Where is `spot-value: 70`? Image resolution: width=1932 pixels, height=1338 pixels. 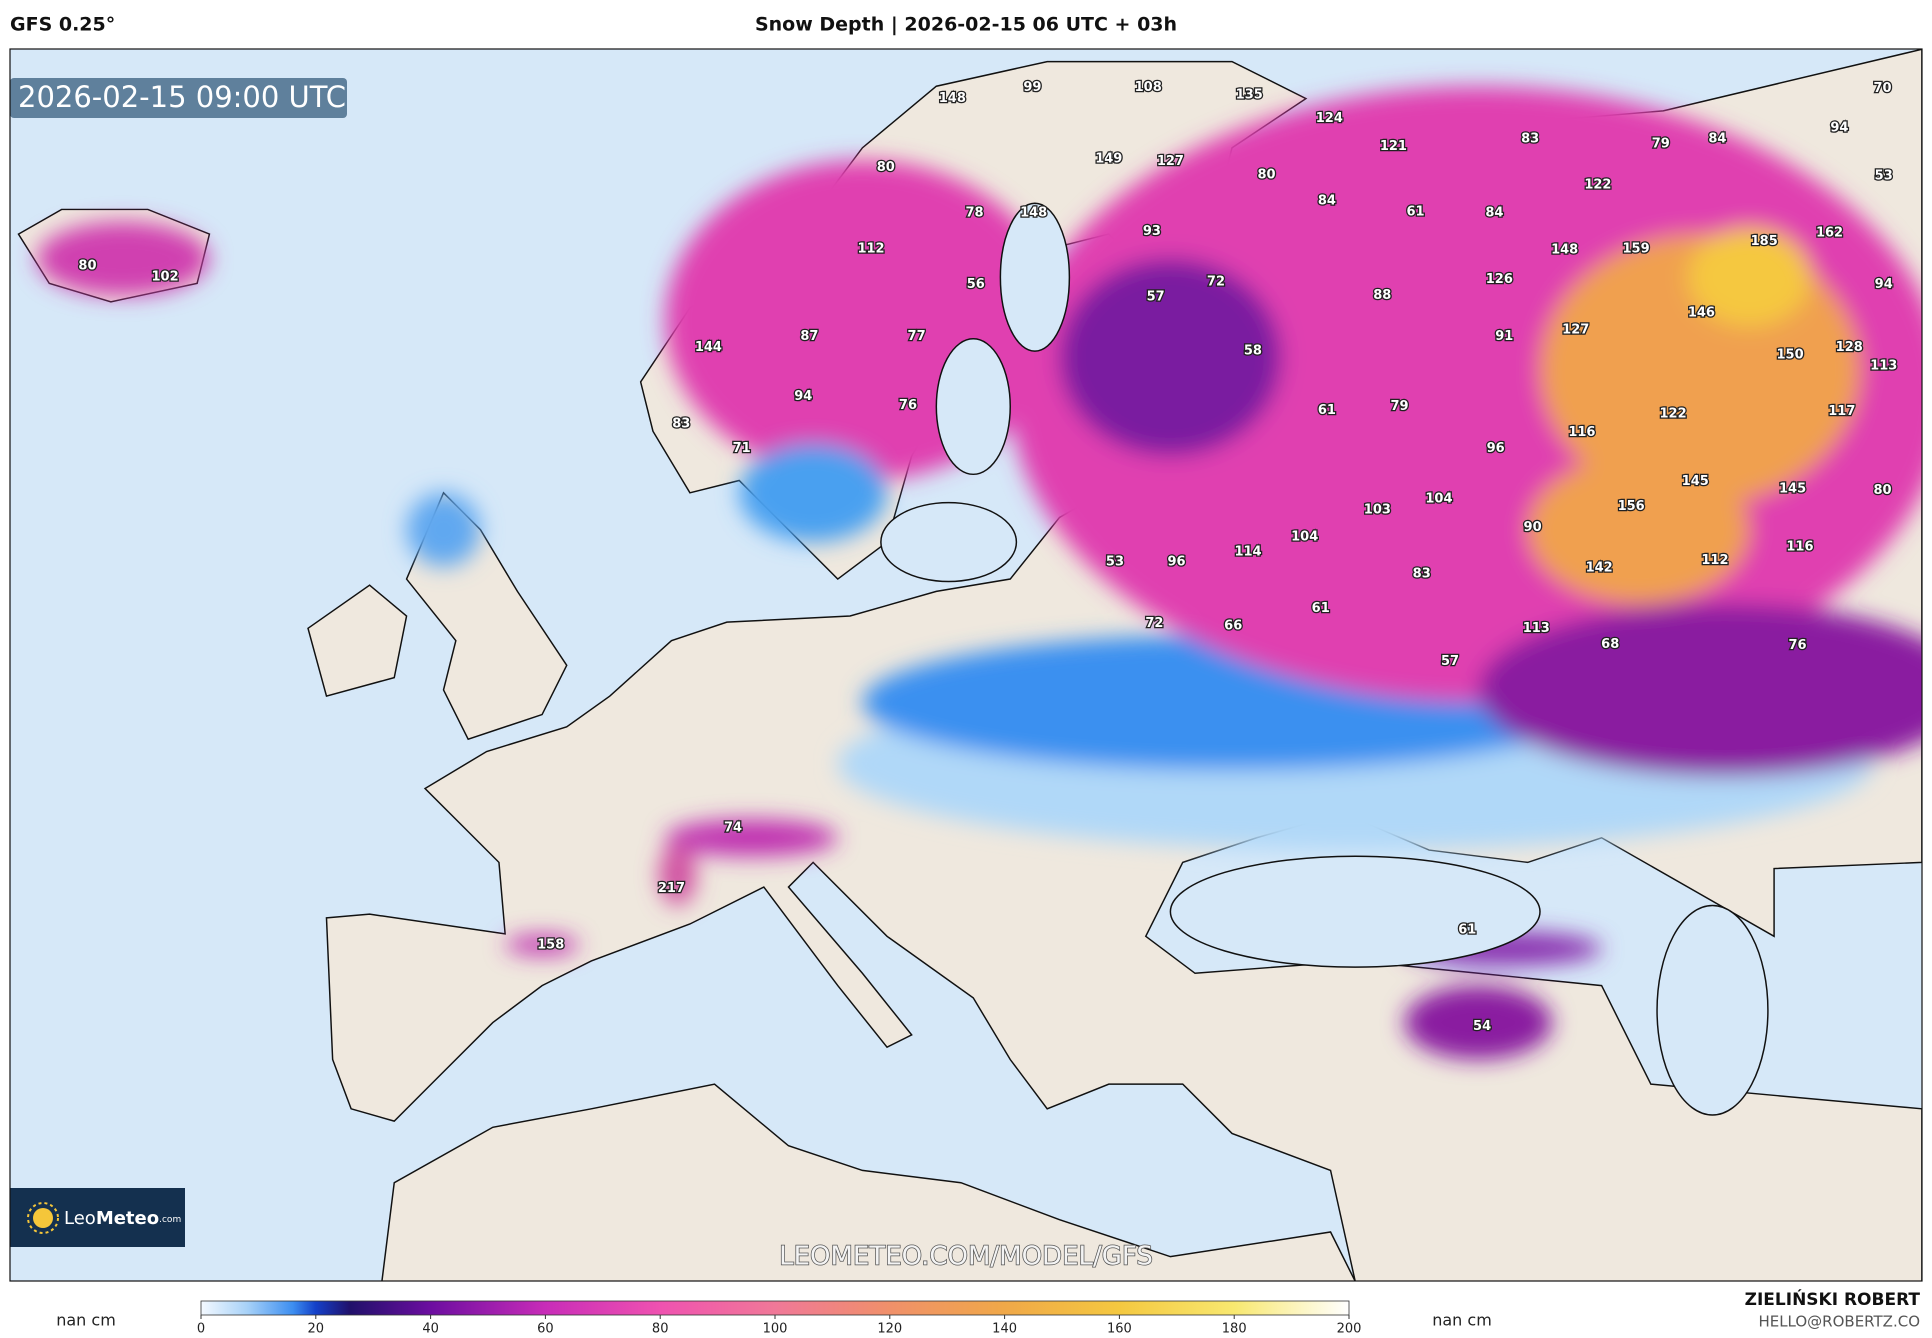
spot-value: 70 is located at coordinates (1882, 88).